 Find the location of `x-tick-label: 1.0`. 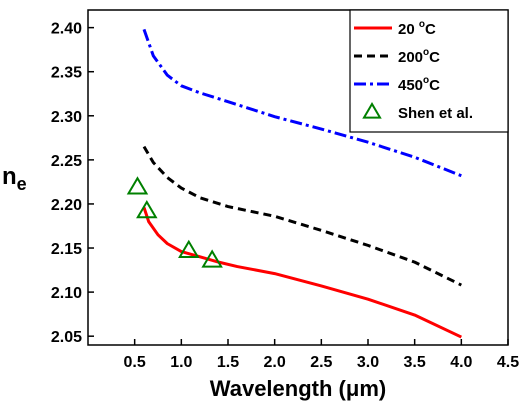

x-tick-label: 1.0 is located at coordinates (181, 362).